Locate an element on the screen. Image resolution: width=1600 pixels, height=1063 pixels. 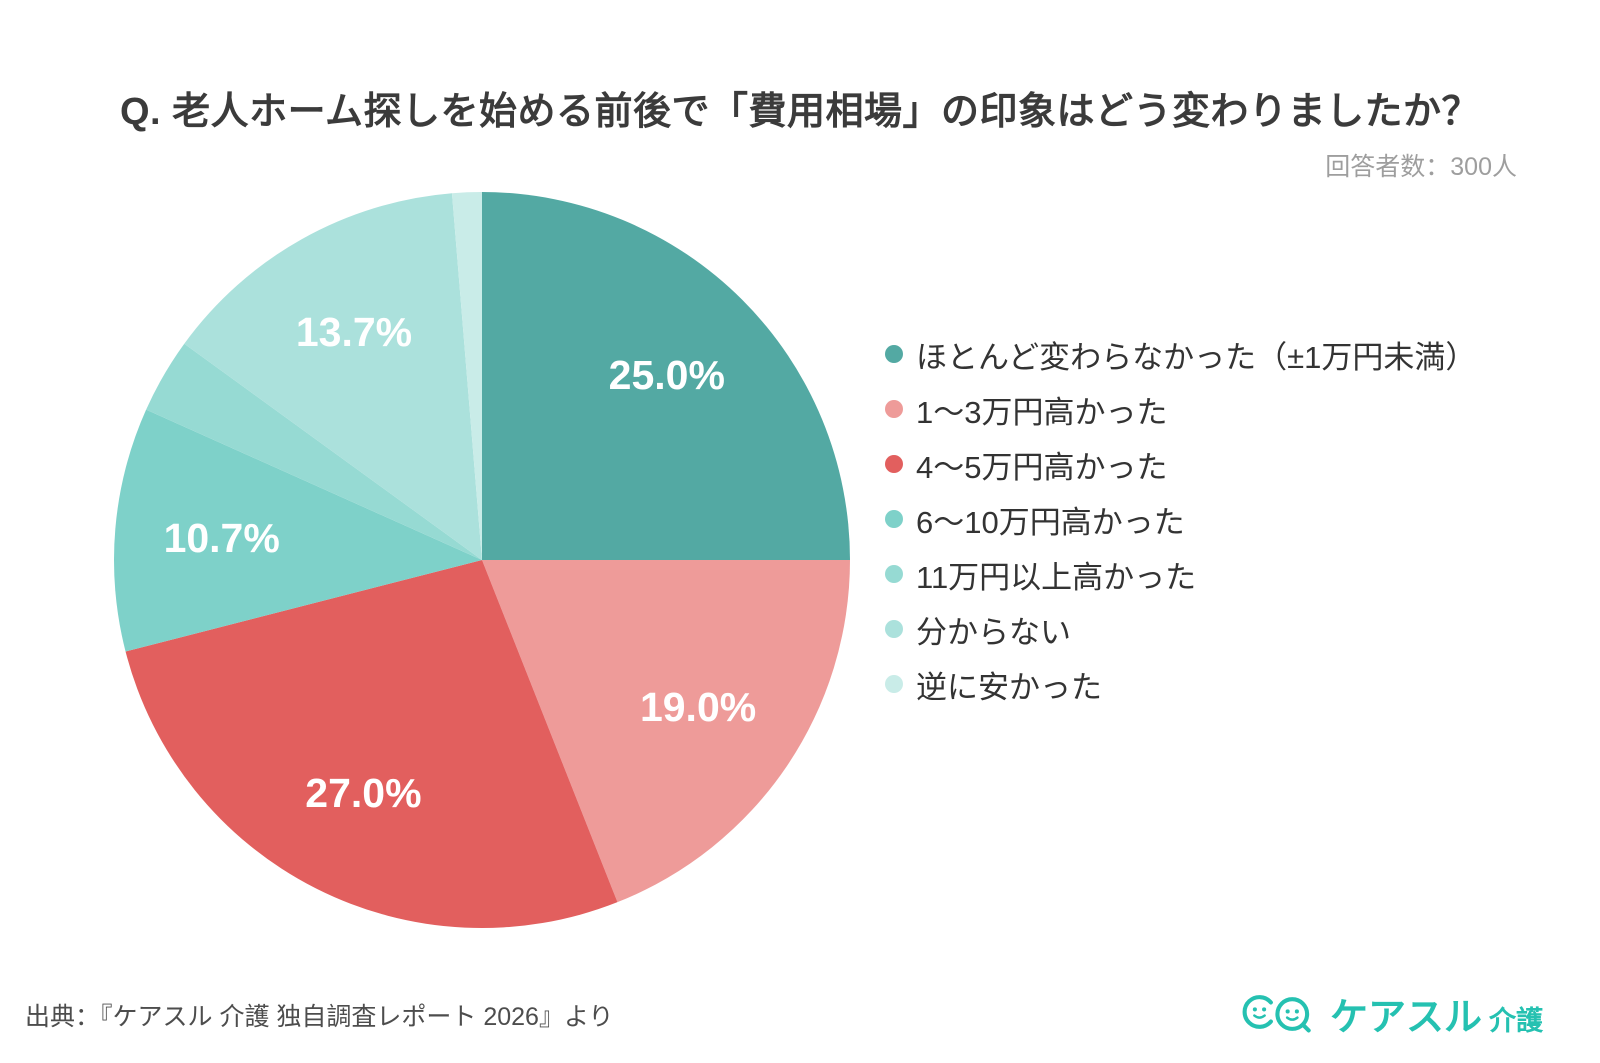
legend-label-3: 4～5万円高かった is located at coordinates (1042, 467).